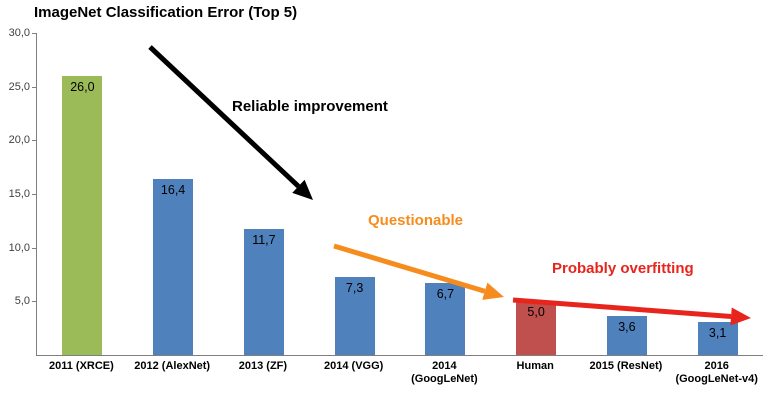  Describe the element at coordinates (82, 86) in the screenshot. I see `bar-value-label: 26,0` at that location.